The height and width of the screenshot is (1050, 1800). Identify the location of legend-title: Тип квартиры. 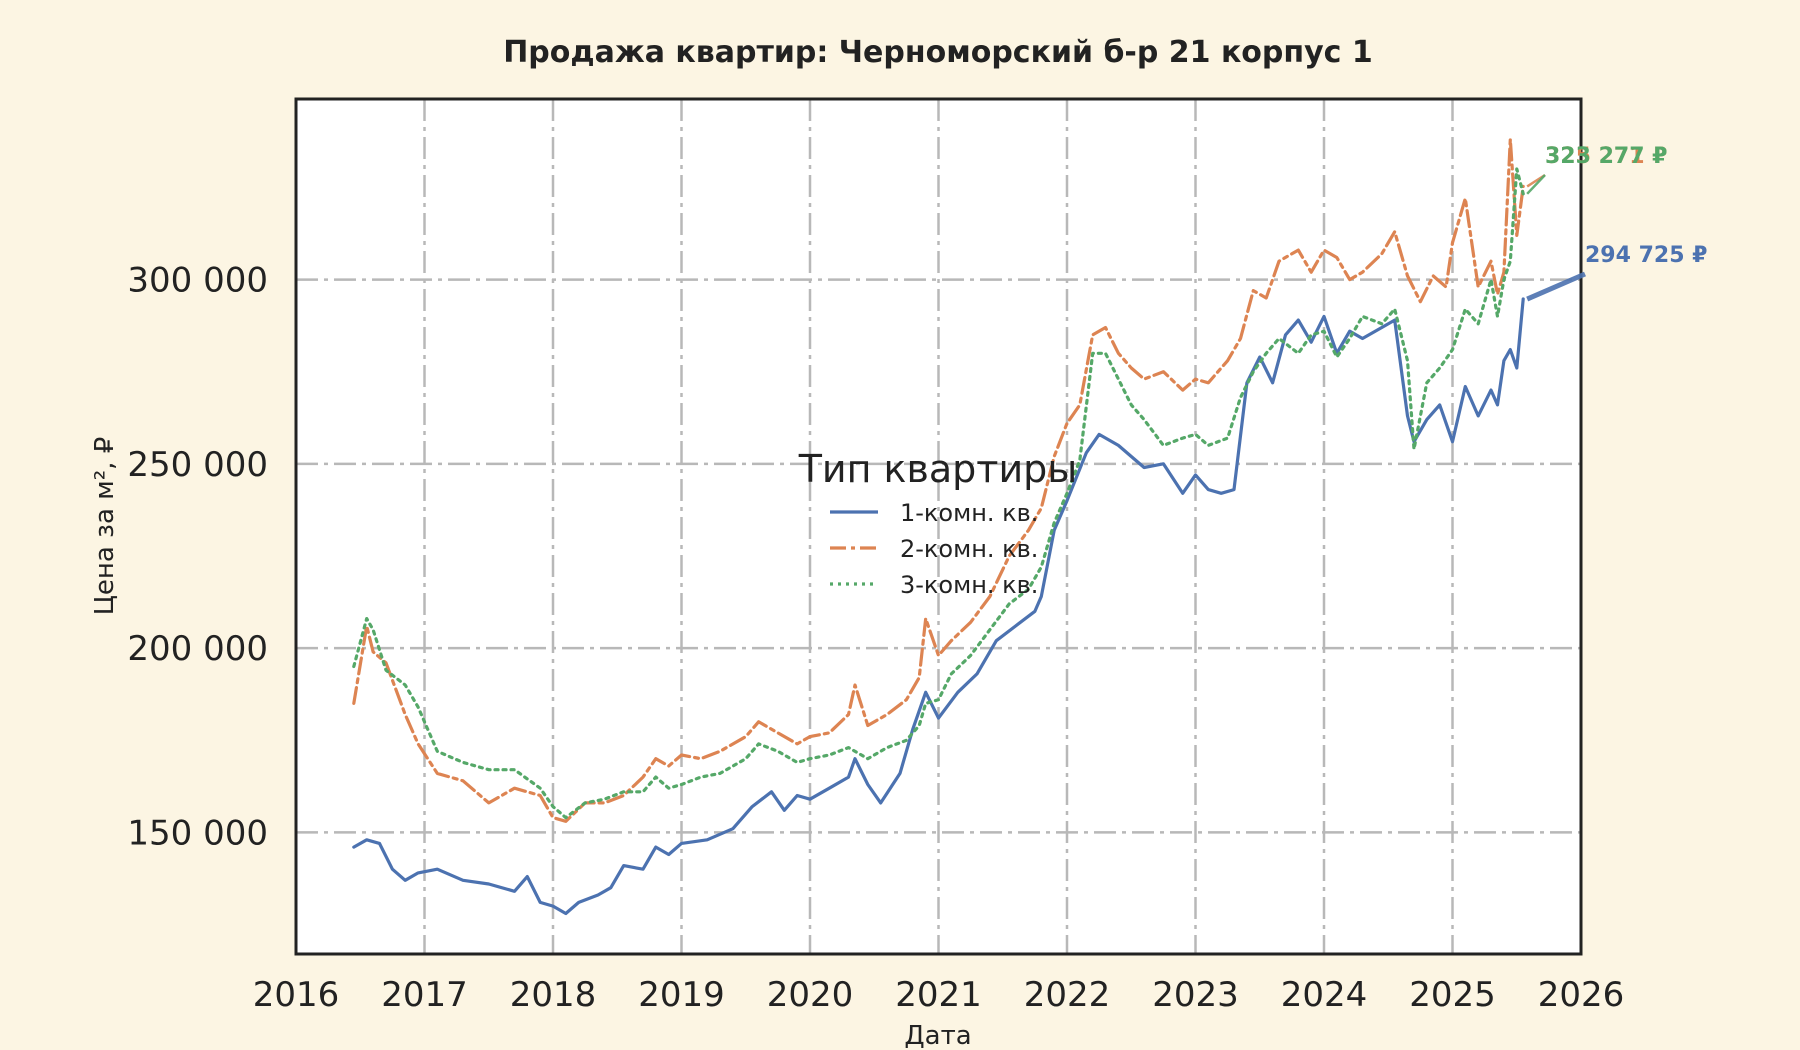
(938, 469).